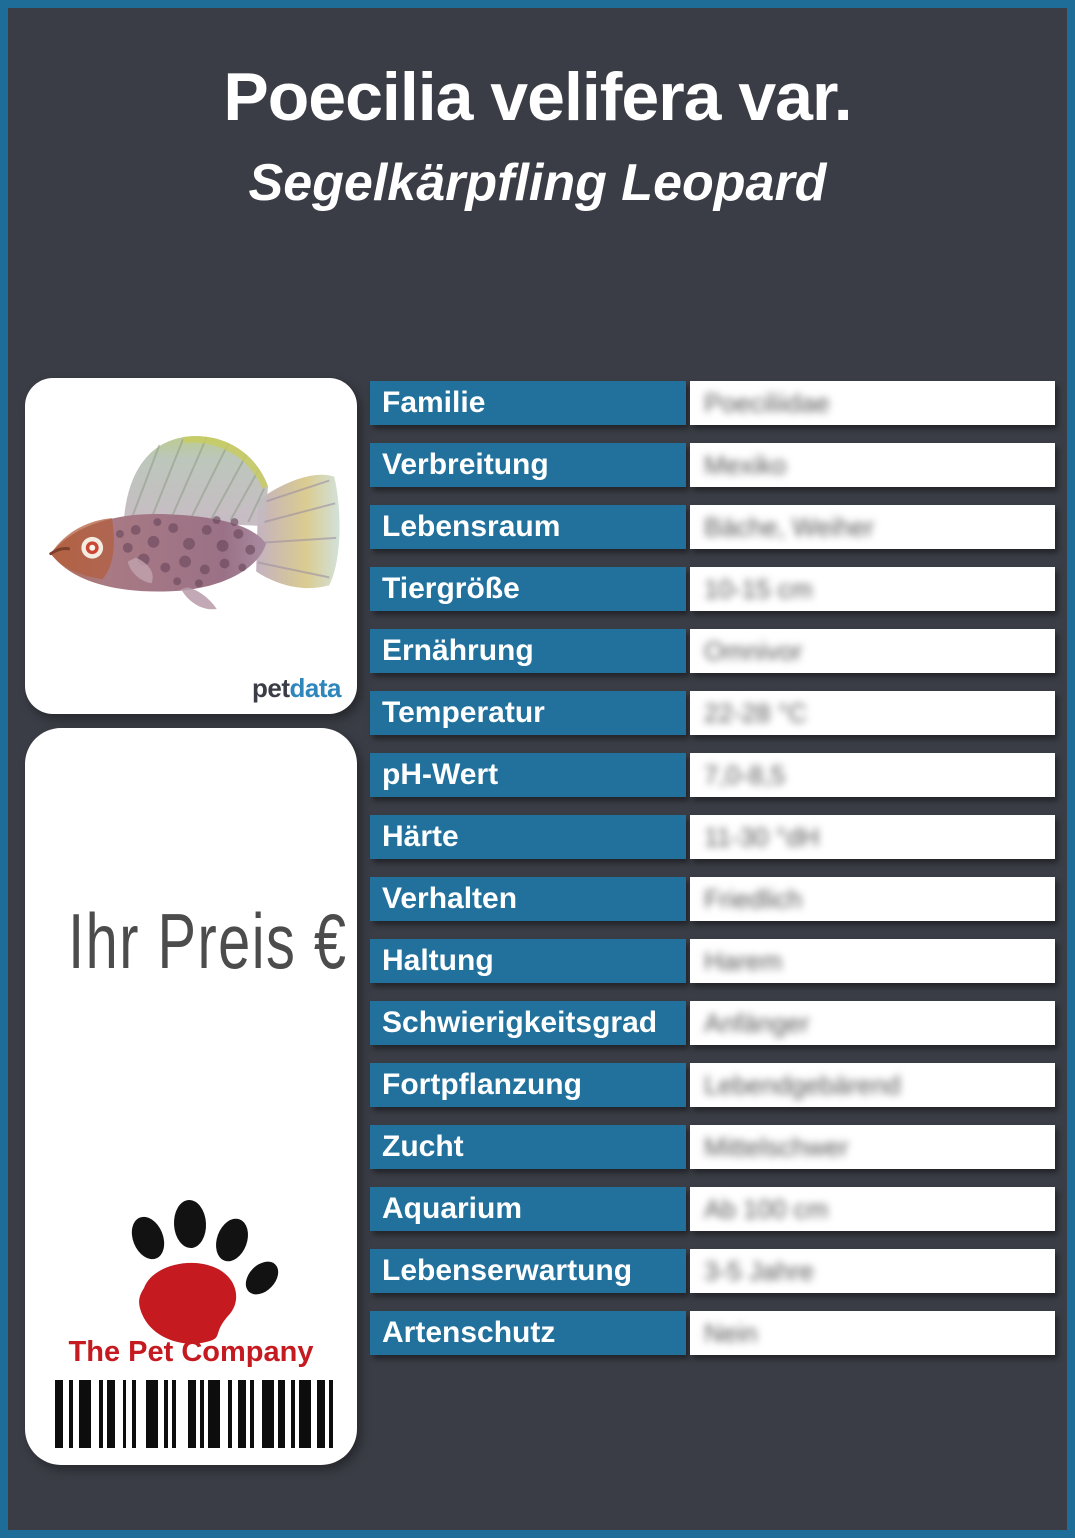  I want to click on row-value-cell: Anfänger, so click(872, 1023).